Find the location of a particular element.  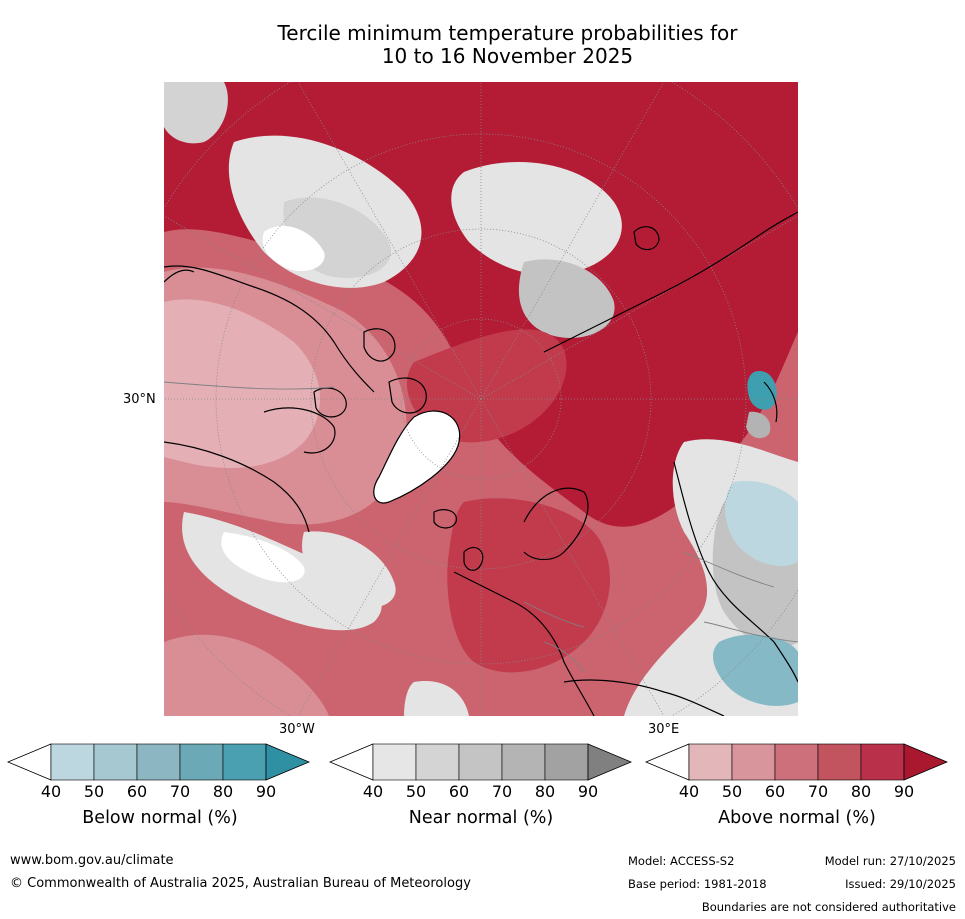

colorbar-near-normal is located at coordinates (480, 762).